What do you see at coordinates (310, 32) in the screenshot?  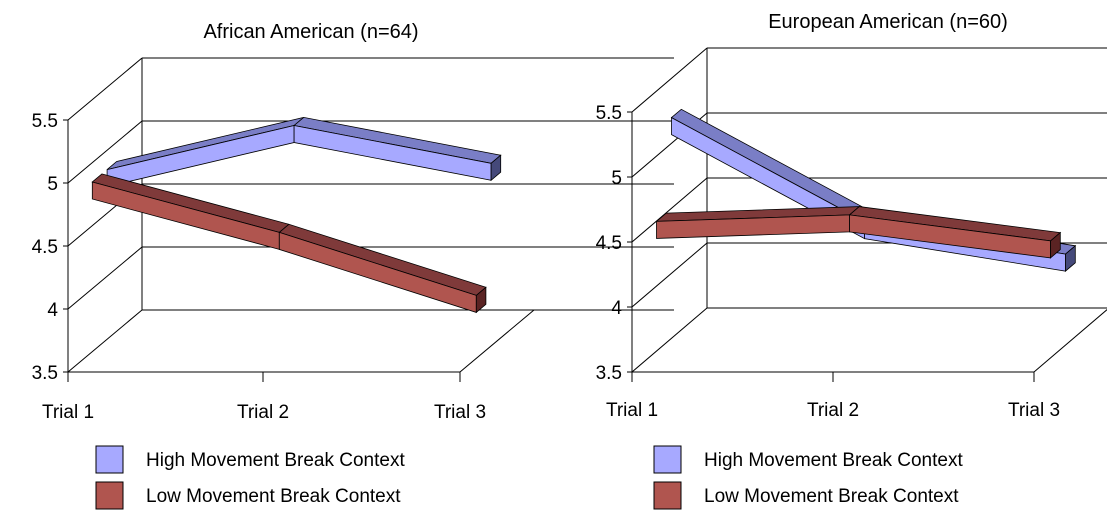 I see `chart-title: African American (n=64)` at bounding box center [310, 32].